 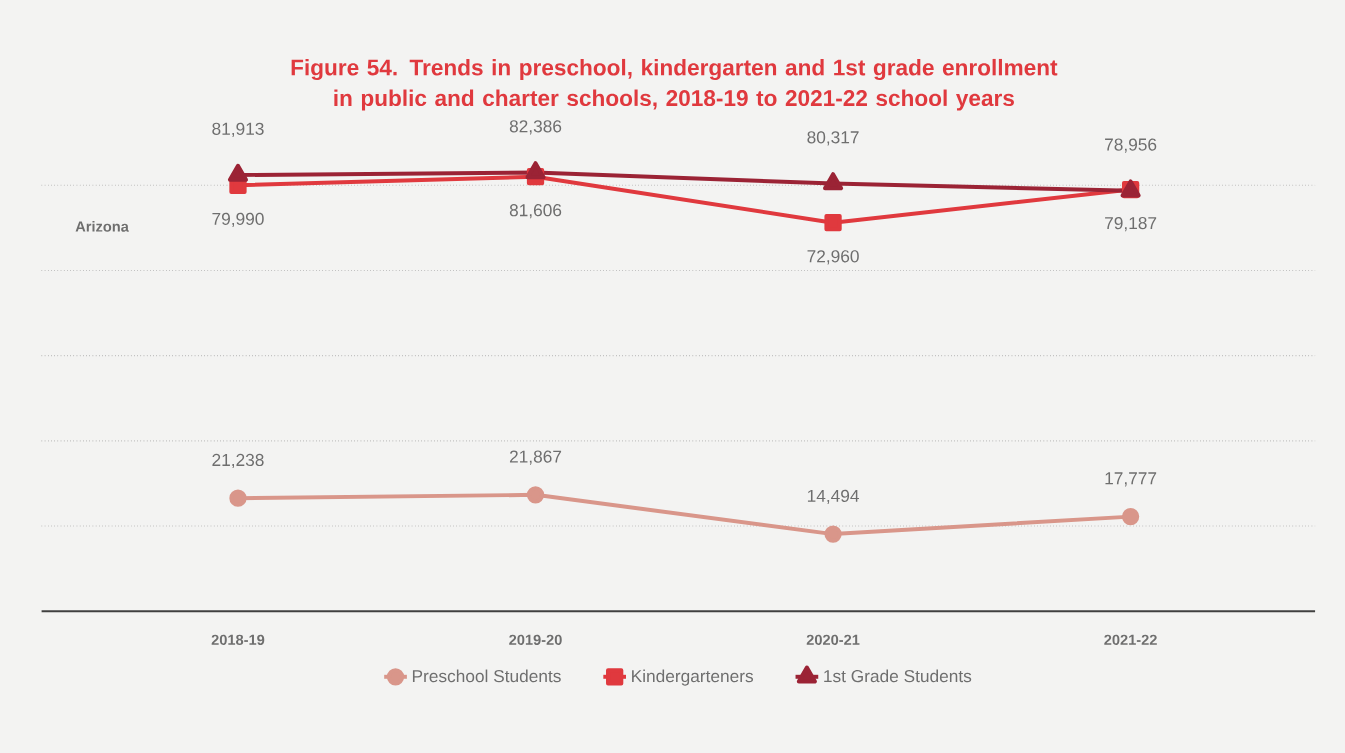 I want to click on annotation: Arizona, so click(x=102, y=226).